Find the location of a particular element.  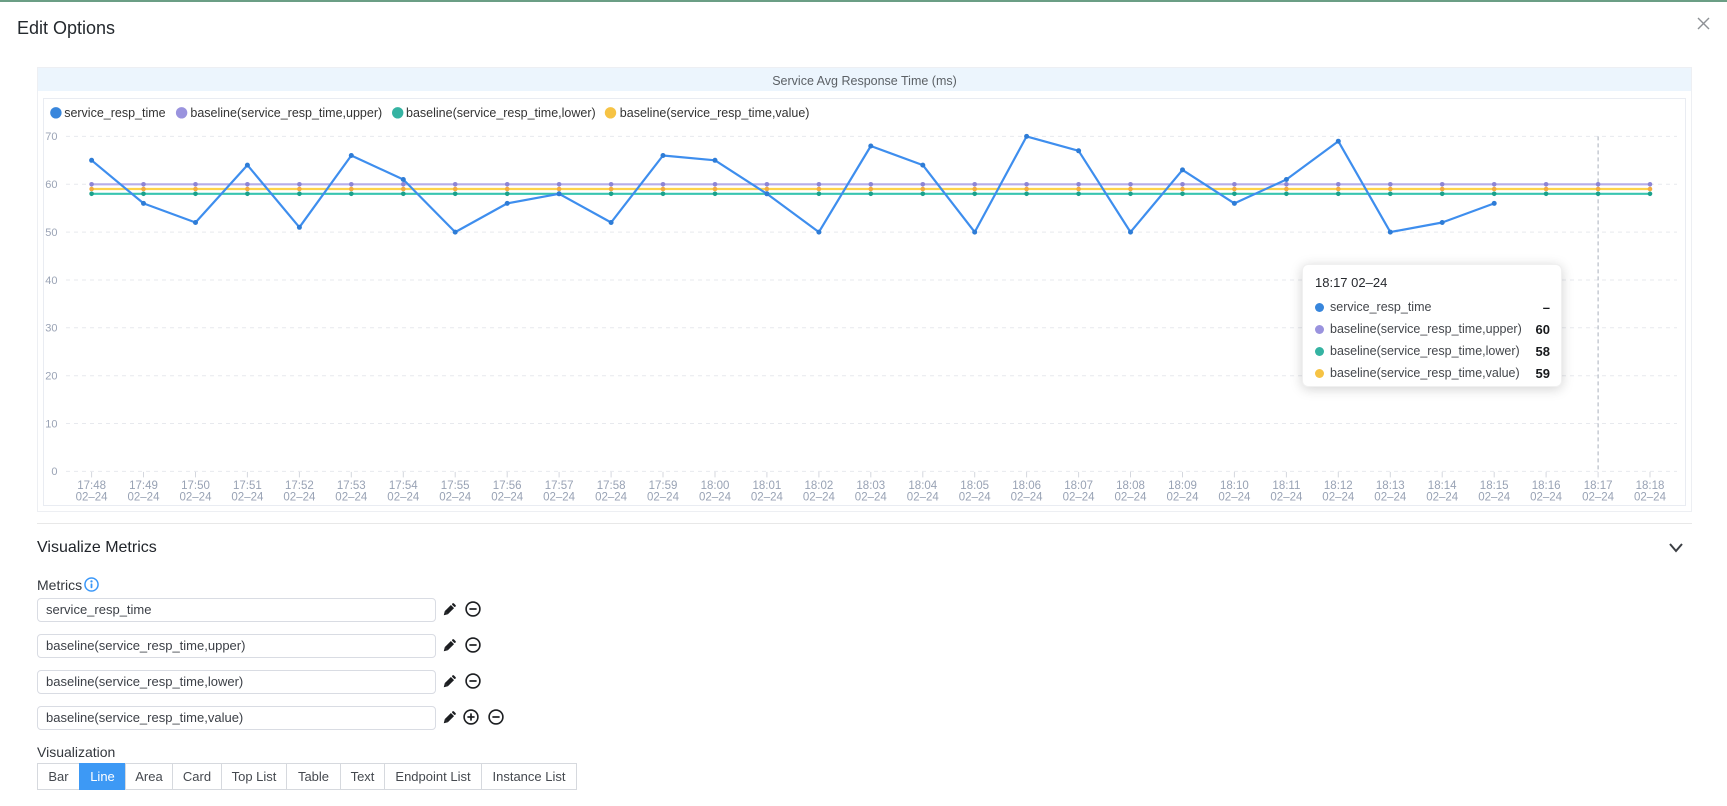

svg-text: 17:55 is located at coordinates (455, 486).